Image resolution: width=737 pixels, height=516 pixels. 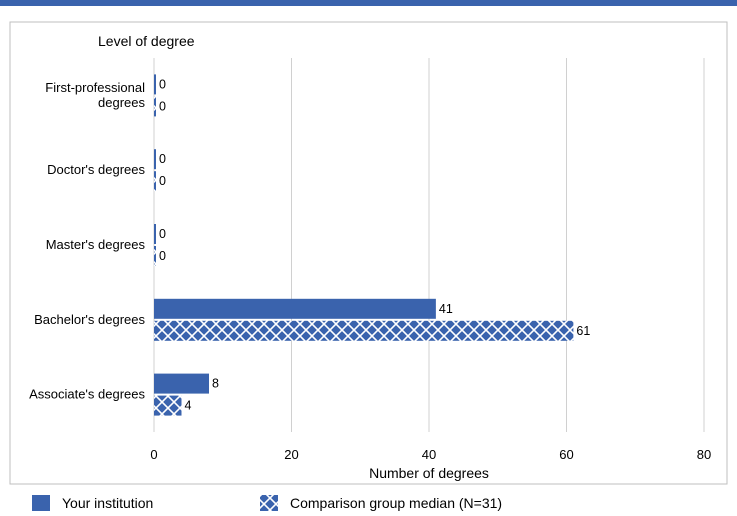 What do you see at coordinates (429, 454) in the screenshot?
I see `x-tick-label: 40` at bounding box center [429, 454].